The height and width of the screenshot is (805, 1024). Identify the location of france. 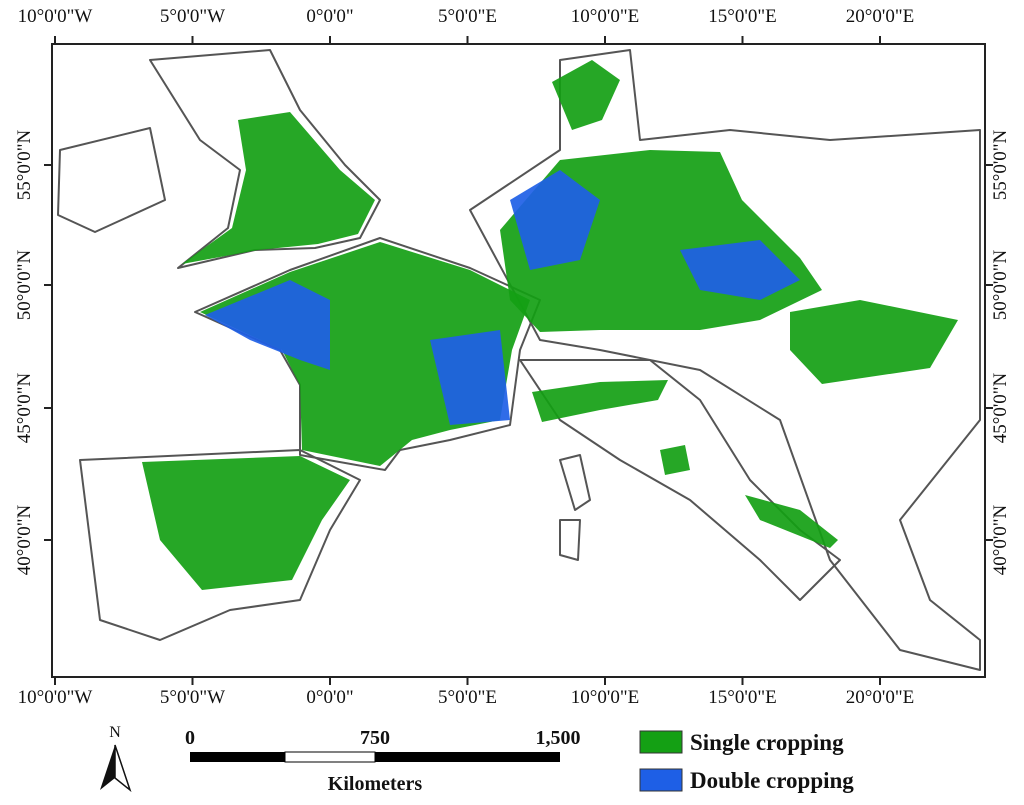
(367, 354).